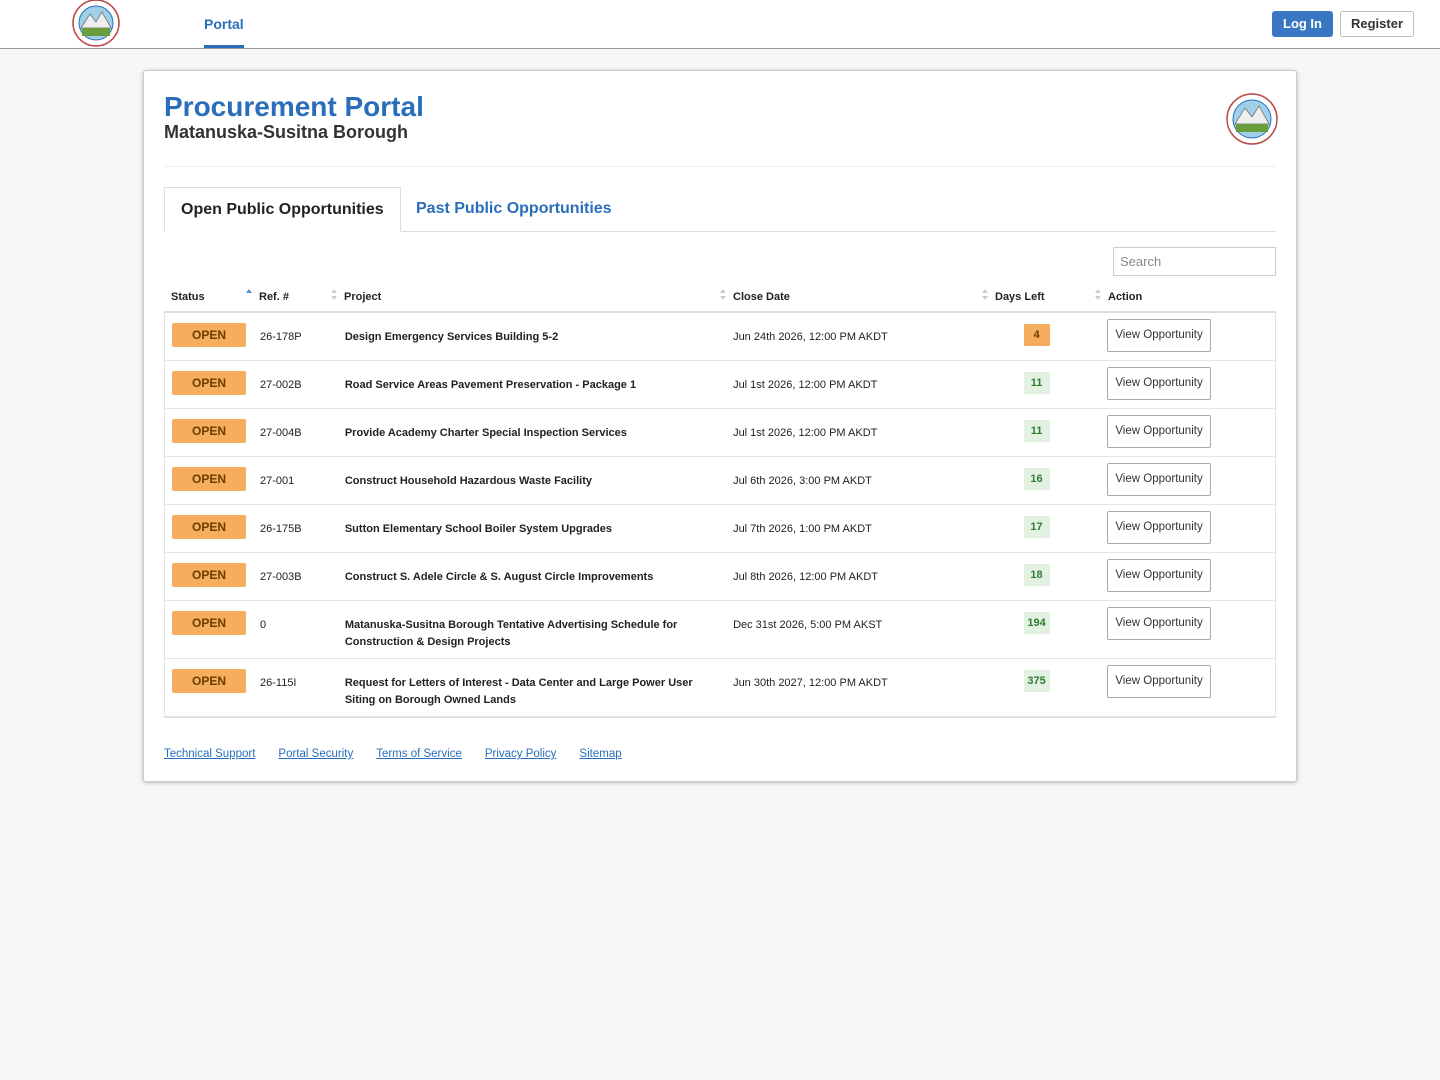 This screenshot has height=1080, width=1440. What do you see at coordinates (1044, 297) in the screenshot?
I see `column-header: Days Left` at bounding box center [1044, 297].